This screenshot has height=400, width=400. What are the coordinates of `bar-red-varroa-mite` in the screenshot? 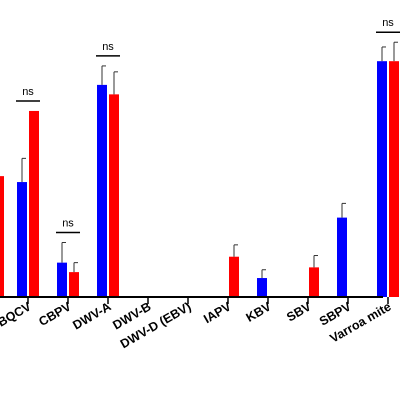 It's located at (394, 179).